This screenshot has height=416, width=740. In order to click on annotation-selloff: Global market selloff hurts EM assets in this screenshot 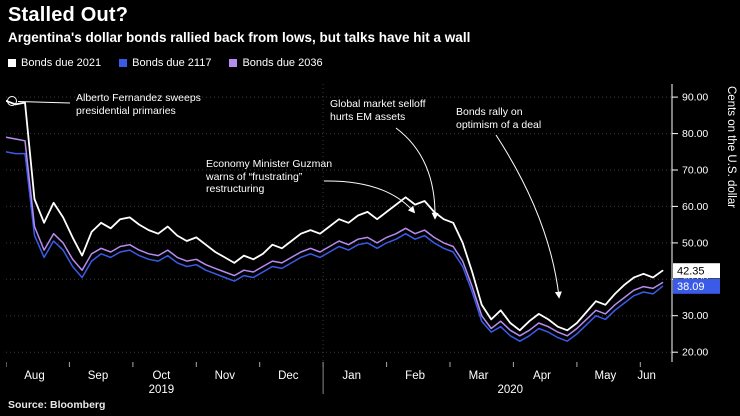, I will do `click(378, 110)`.